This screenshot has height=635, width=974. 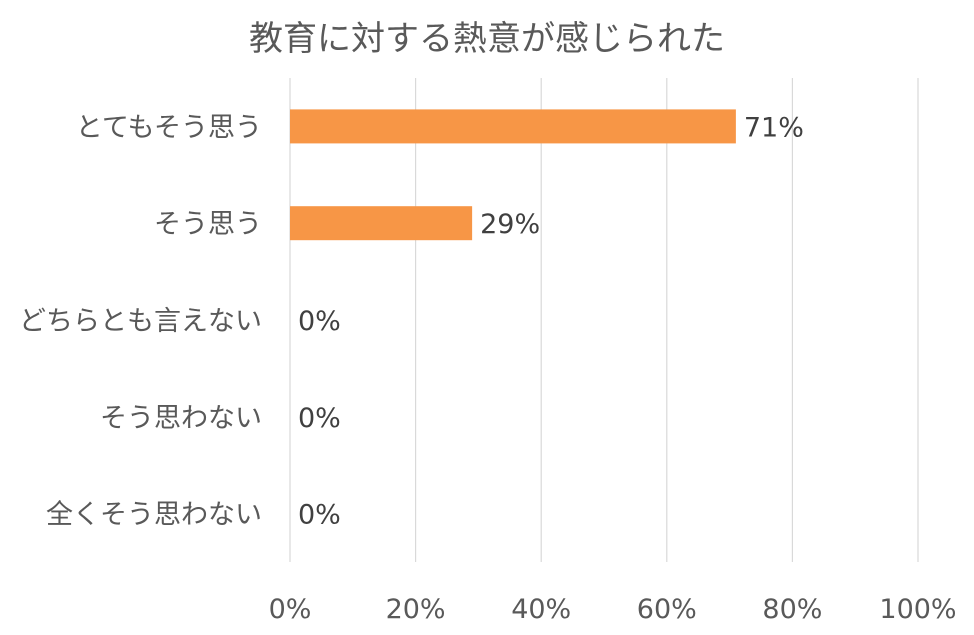 What do you see at coordinates (290, 609) in the screenshot?
I see `x-tick-label: 0%` at bounding box center [290, 609].